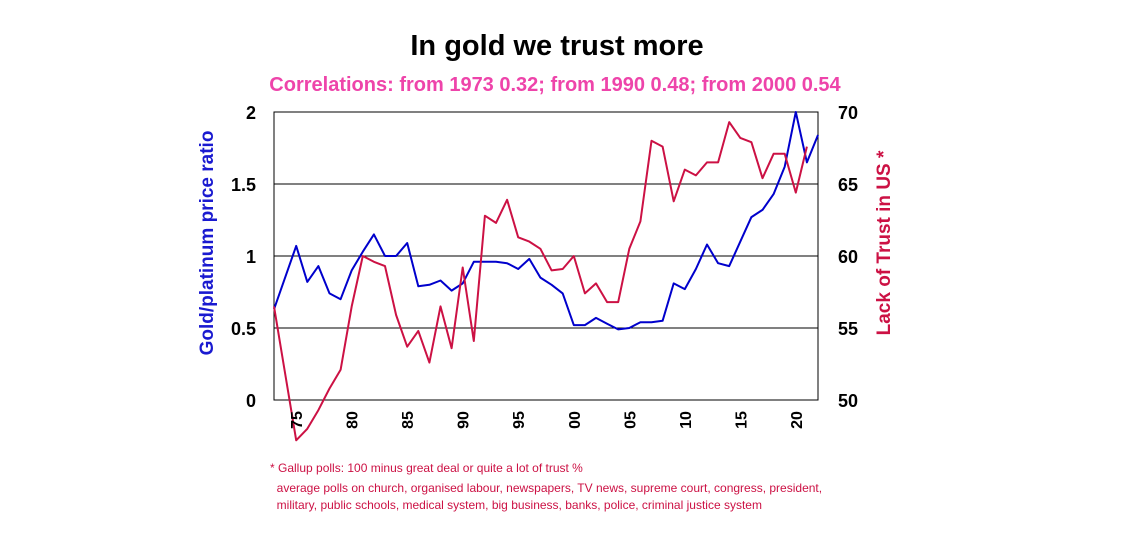 This screenshot has height=551, width=1134. Describe the element at coordinates (243, 185) in the screenshot. I see `left-tick-label: 1.5` at that location.